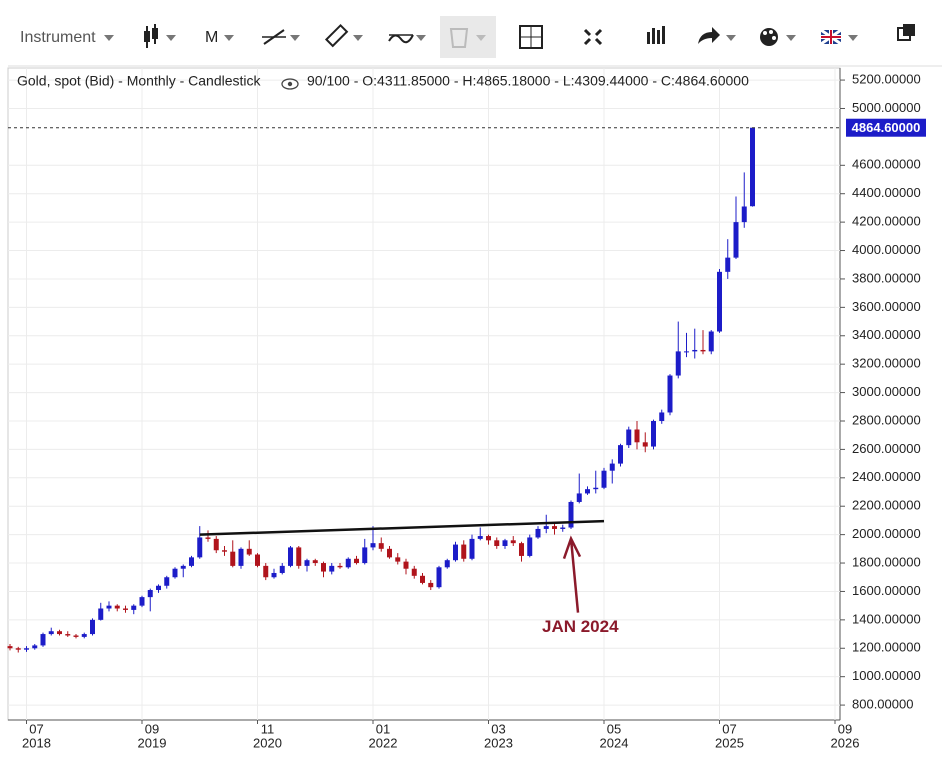  What do you see at coordinates (343, 35) in the screenshot?
I see `ruler-button` at bounding box center [343, 35].